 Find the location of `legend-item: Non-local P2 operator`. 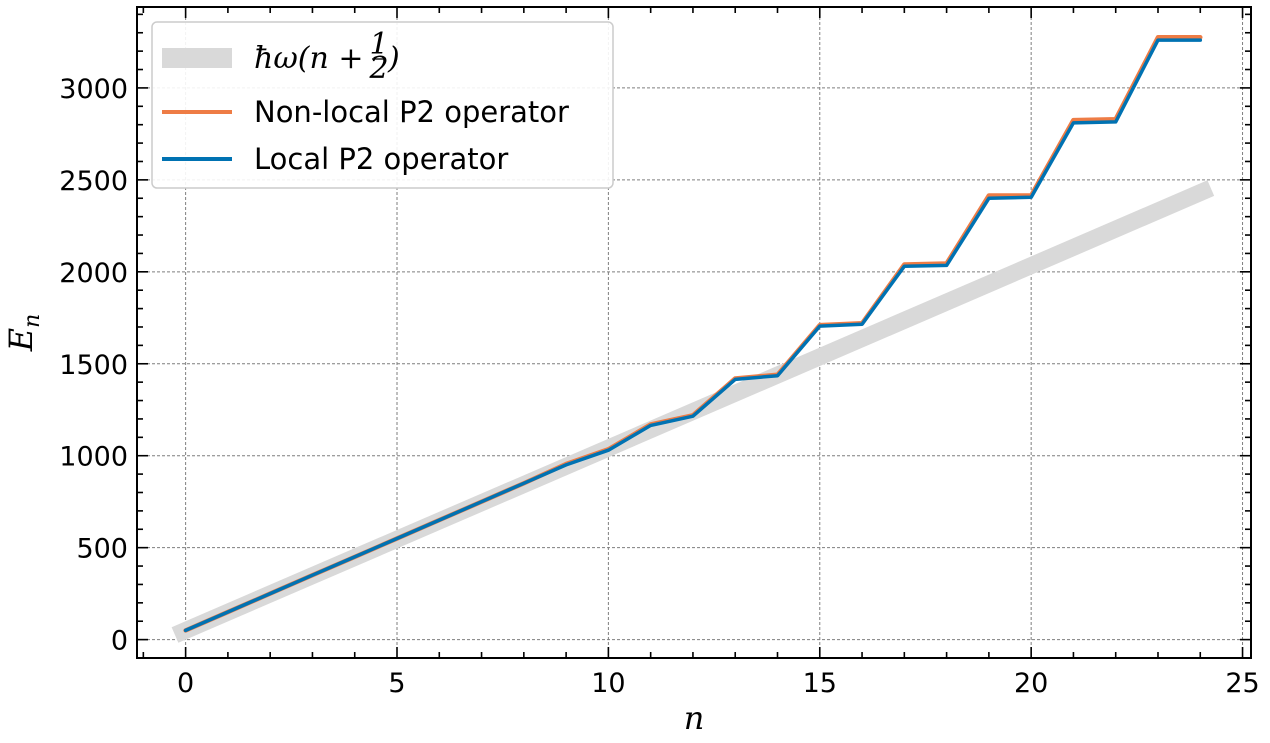

legend-item: Non-local P2 operator is located at coordinates (365, 112).